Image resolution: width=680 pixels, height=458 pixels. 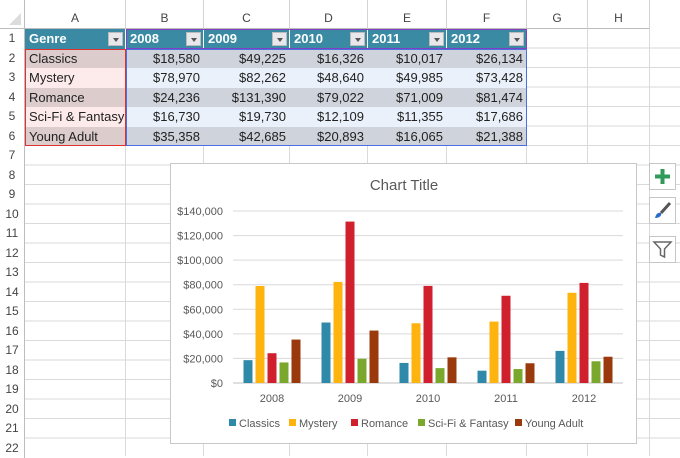 I want to click on y-tick-label: $100,000, so click(x=200, y=261).